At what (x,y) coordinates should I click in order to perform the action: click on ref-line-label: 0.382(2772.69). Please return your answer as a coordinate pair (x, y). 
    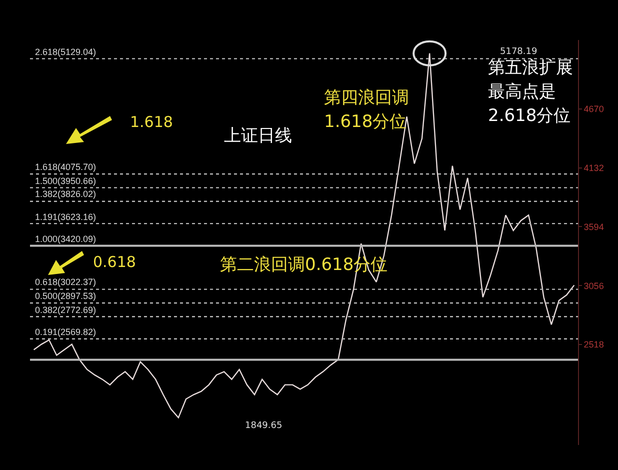
    Looking at the image, I should click on (65, 310).